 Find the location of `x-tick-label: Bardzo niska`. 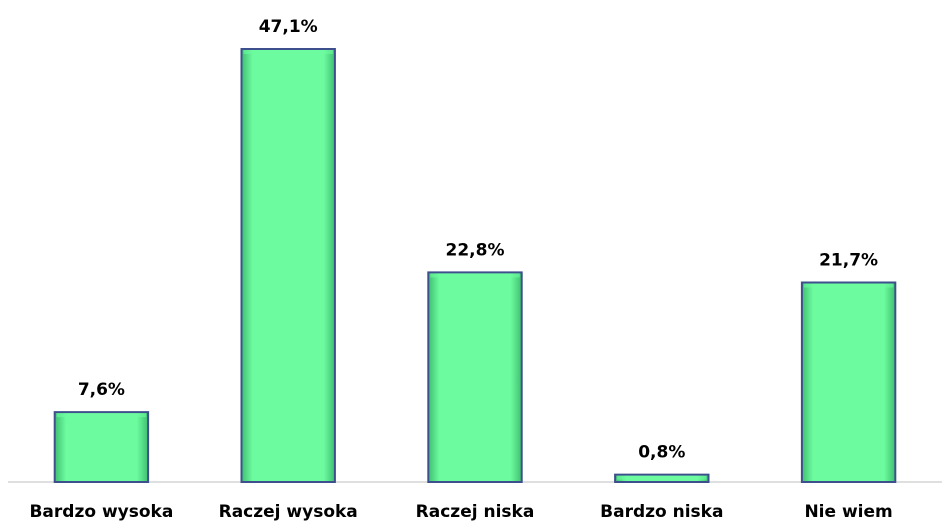

x-tick-label: Bardzo niska is located at coordinates (661, 512).